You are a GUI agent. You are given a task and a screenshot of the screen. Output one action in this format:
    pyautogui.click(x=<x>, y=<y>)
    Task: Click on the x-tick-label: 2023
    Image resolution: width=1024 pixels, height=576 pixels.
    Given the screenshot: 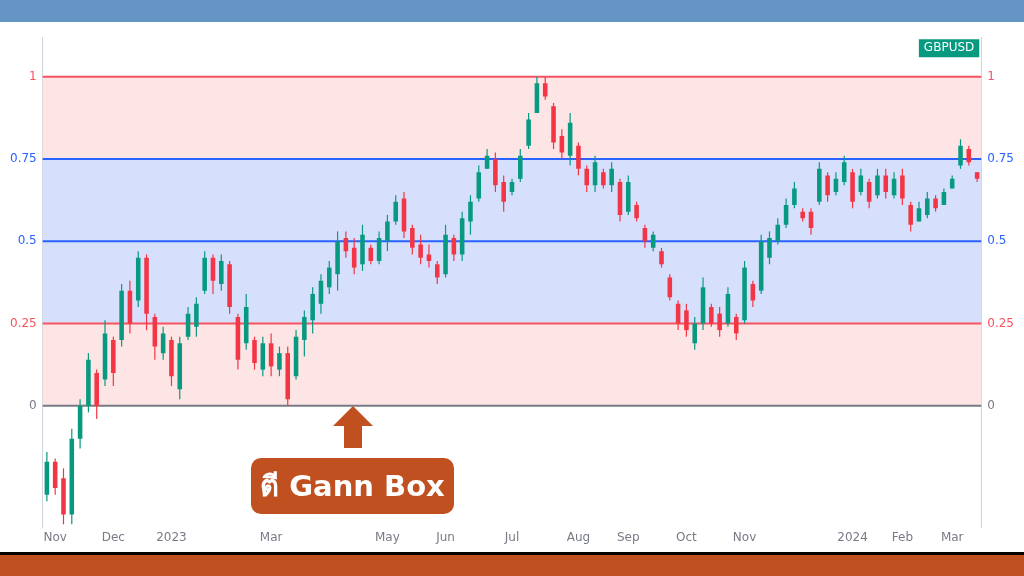 What is the action you would take?
    pyautogui.click(x=171, y=536)
    